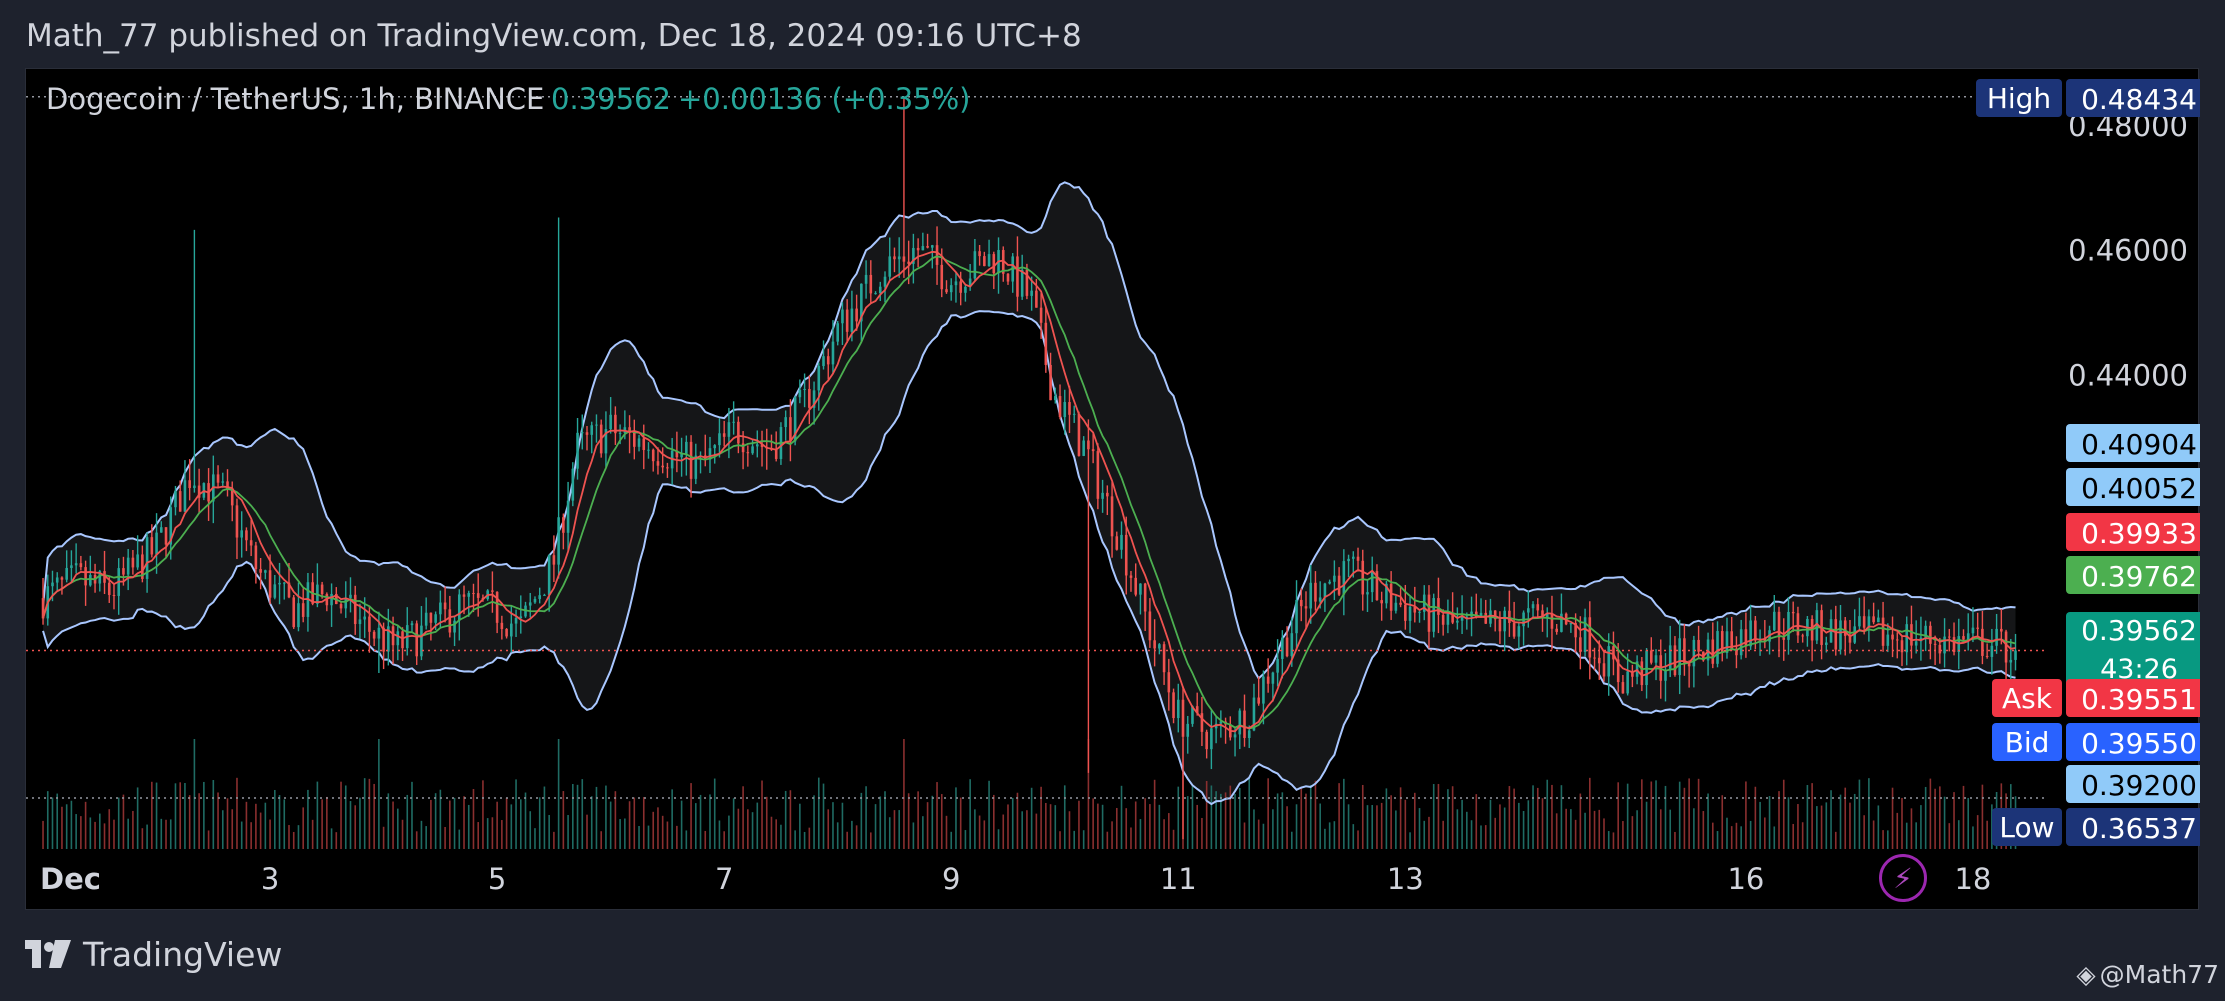  I want to click on x-axis-tick-label: 7, so click(724, 879).